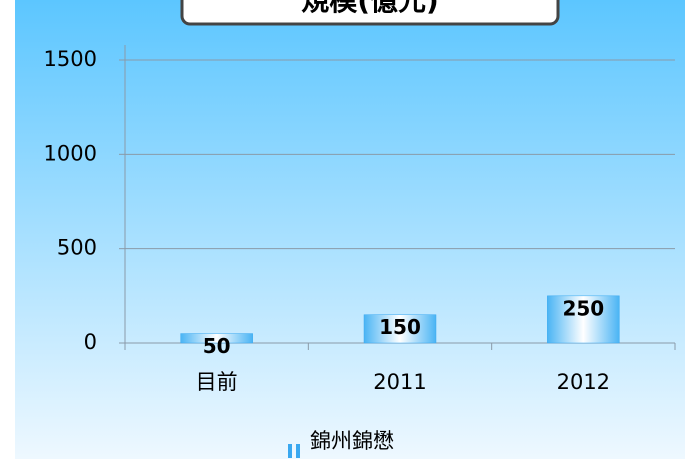 This screenshot has height=459, width=685. I want to click on y-tick-label: 1000, so click(70, 153).